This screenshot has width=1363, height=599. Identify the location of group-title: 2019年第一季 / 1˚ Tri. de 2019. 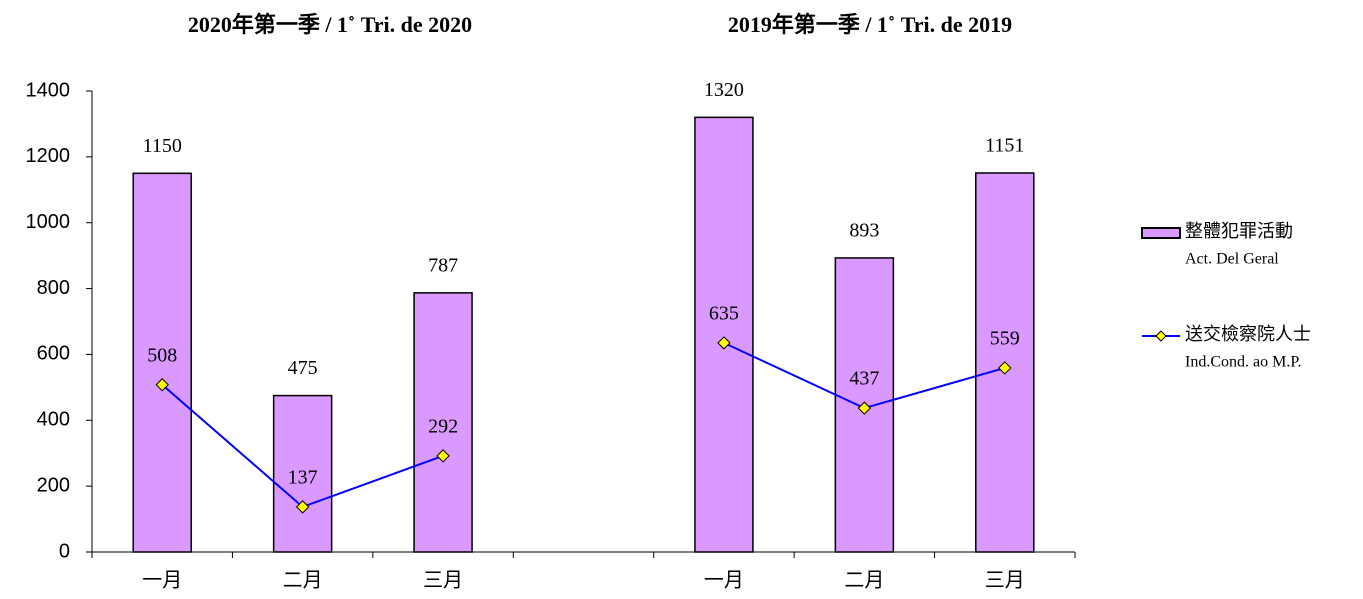
(870, 24).